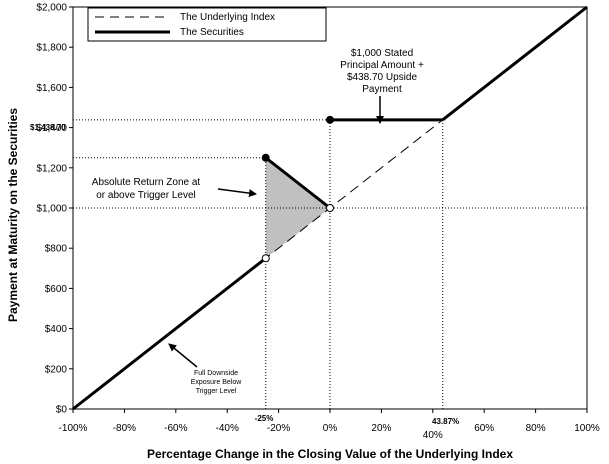 Image resolution: width=609 pixels, height=464 pixels. I want to click on annotation-absolute-line-1: Absolute Return Zone at, so click(146, 182).